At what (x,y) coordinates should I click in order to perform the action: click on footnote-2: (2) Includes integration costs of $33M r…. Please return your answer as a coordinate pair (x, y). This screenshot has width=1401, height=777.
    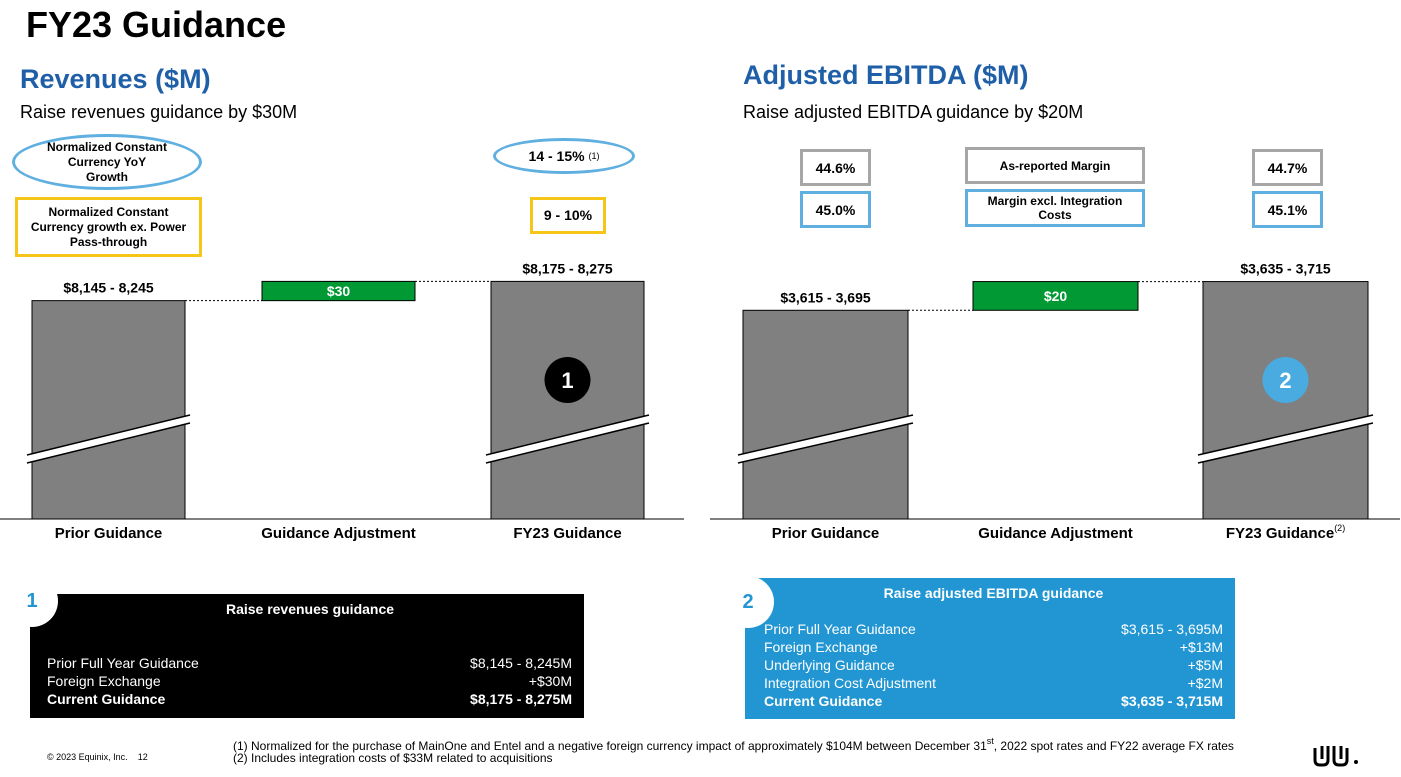
    Looking at the image, I should click on (393, 758).